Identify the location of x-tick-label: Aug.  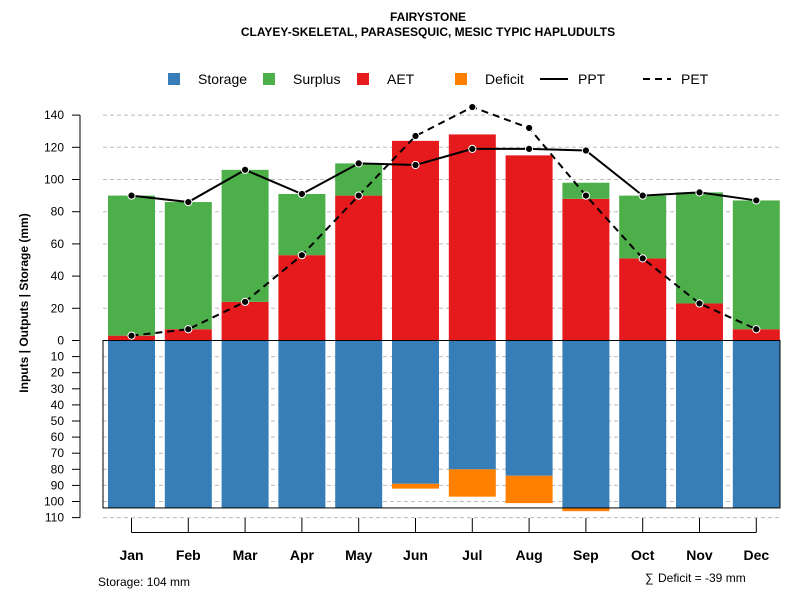
(528, 555).